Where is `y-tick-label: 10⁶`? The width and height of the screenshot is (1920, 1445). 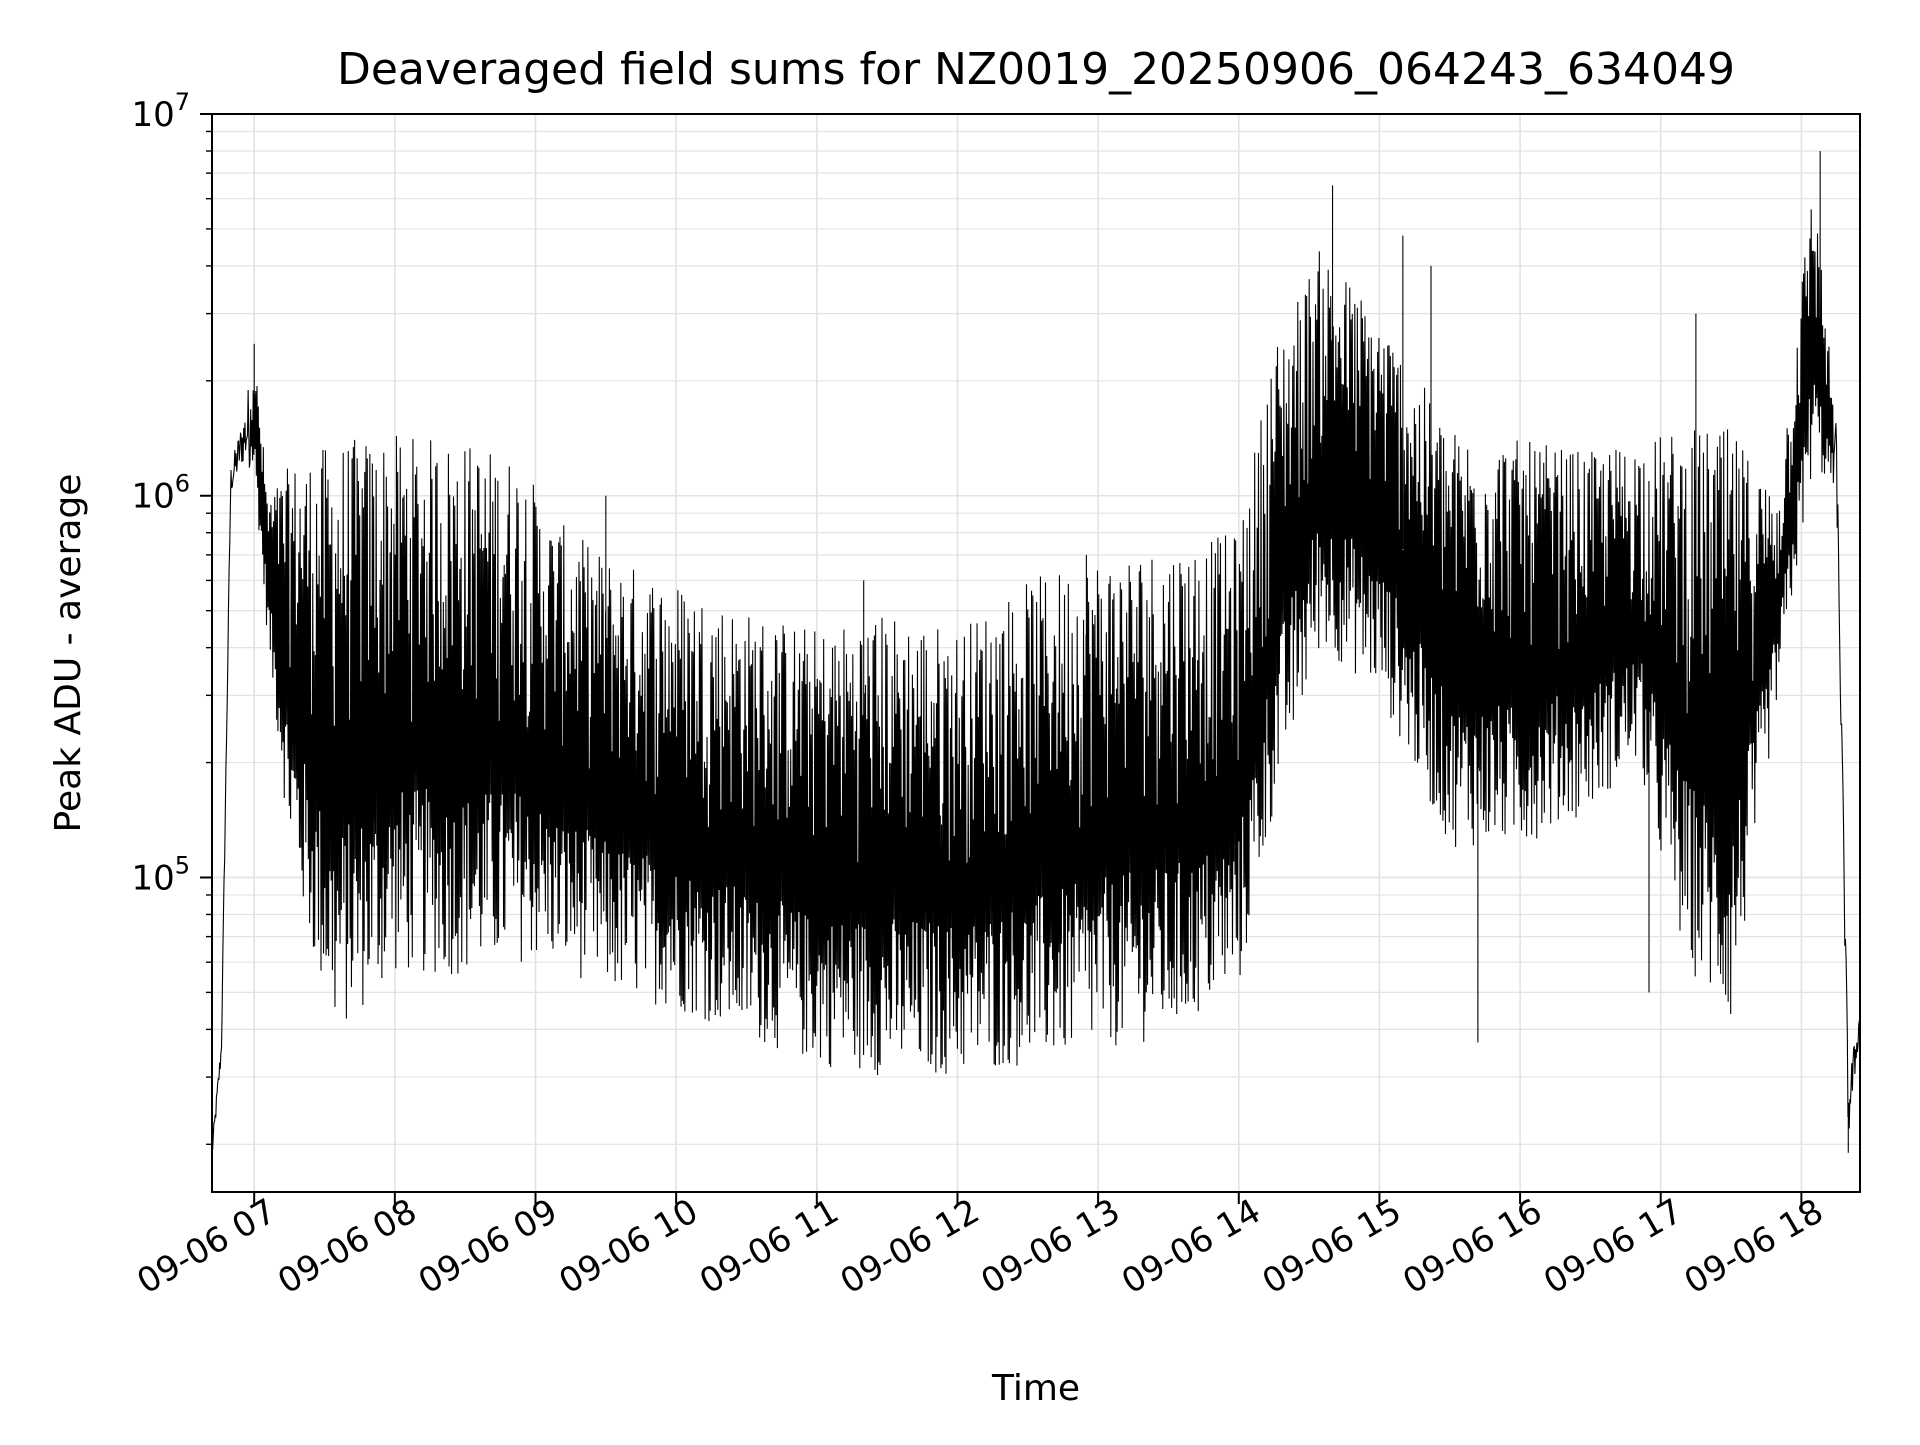
y-tick-label: 10⁶ is located at coordinates (160, 493).